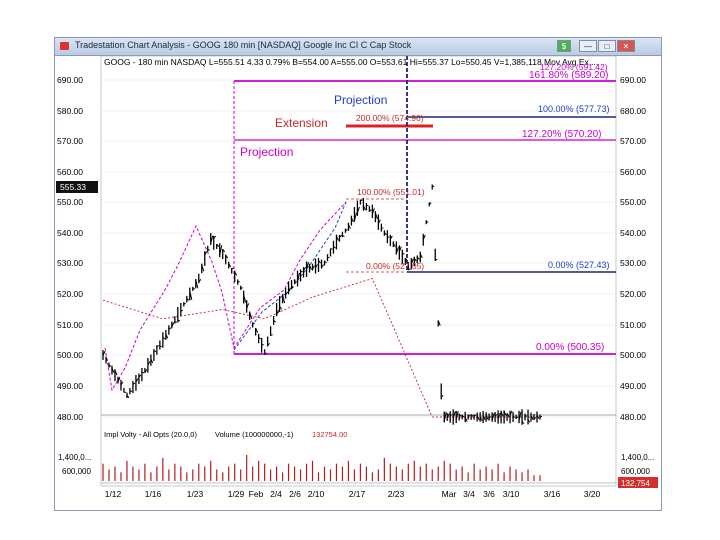 This screenshot has width=720, height=540. Describe the element at coordinates (633, 355) in the screenshot. I see `y-tick-label-right: 500.00` at that location.